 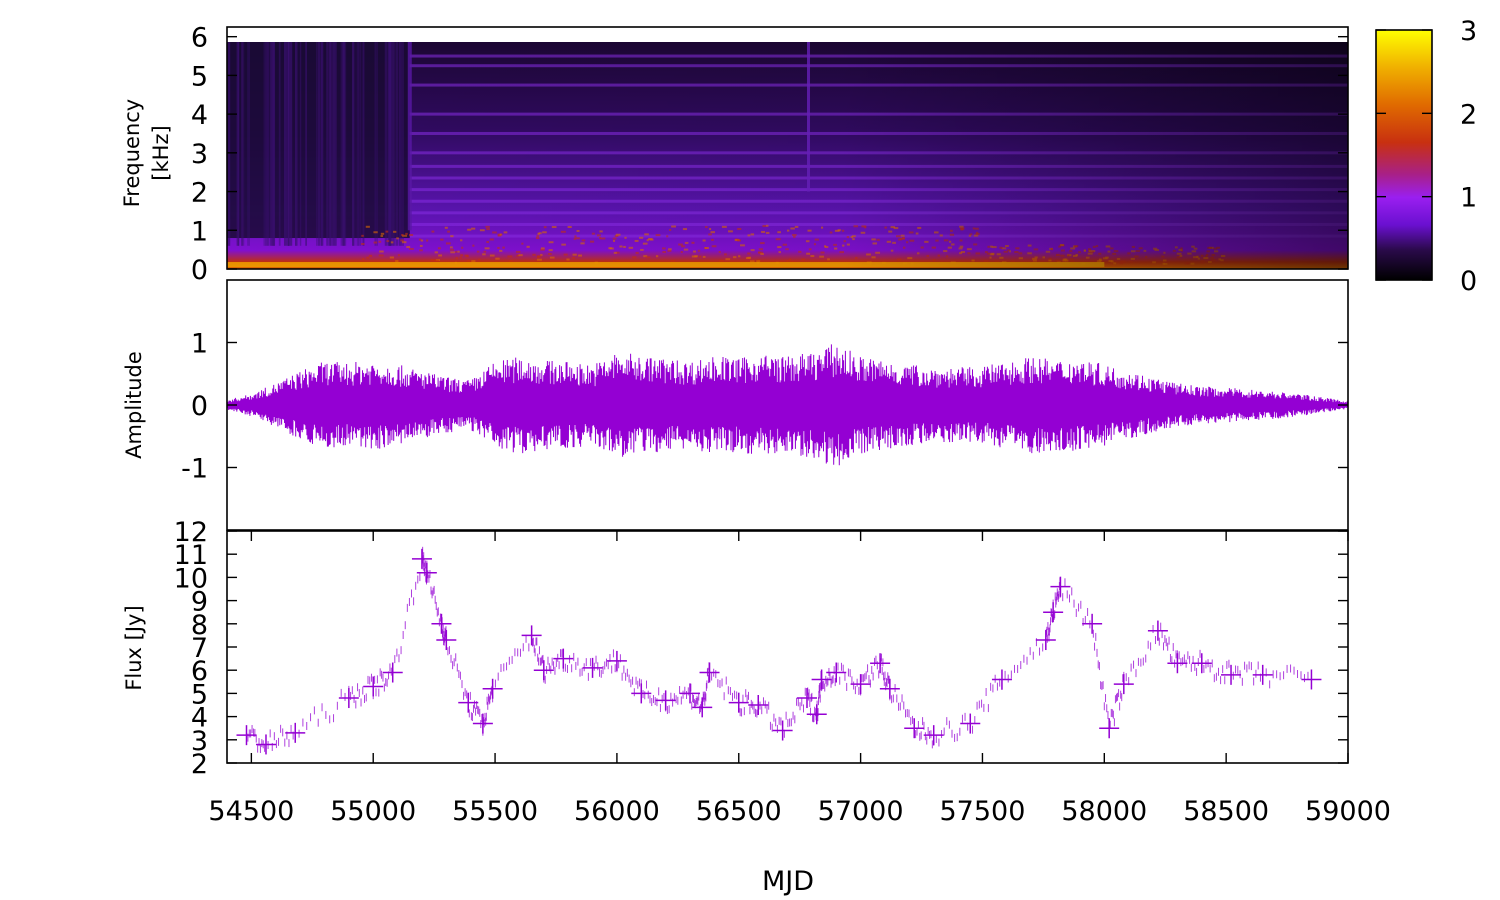 What do you see at coordinates (861, 811) in the screenshot?
I see `x-tick-label: 57000` at bounding box center [861, 811].